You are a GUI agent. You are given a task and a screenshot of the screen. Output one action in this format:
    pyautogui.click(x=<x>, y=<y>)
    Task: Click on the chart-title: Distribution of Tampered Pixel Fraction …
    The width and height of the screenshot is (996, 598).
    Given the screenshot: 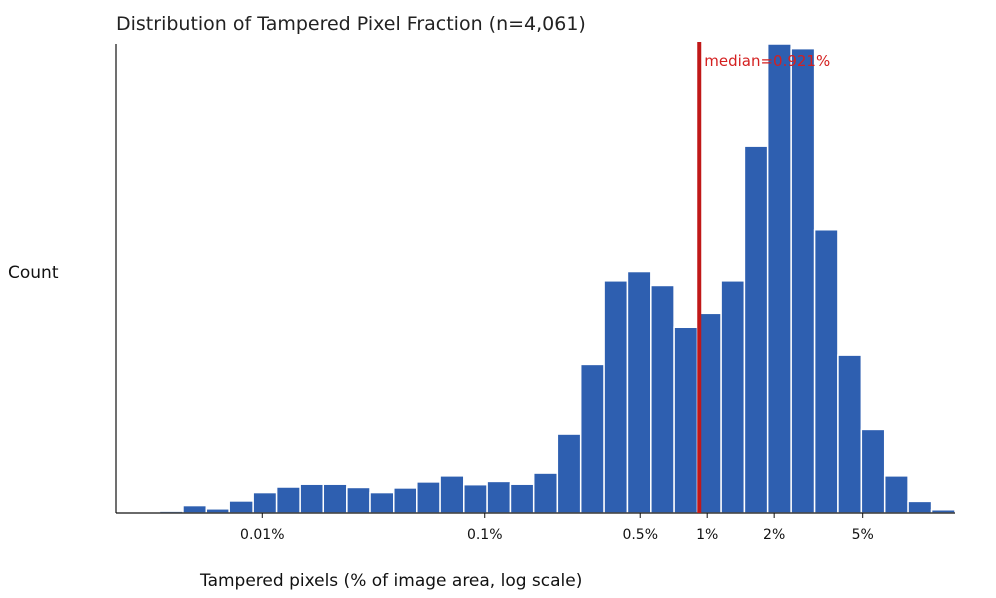 What is the action you would take?
    pyautogui.click(x=351, y=24)
    